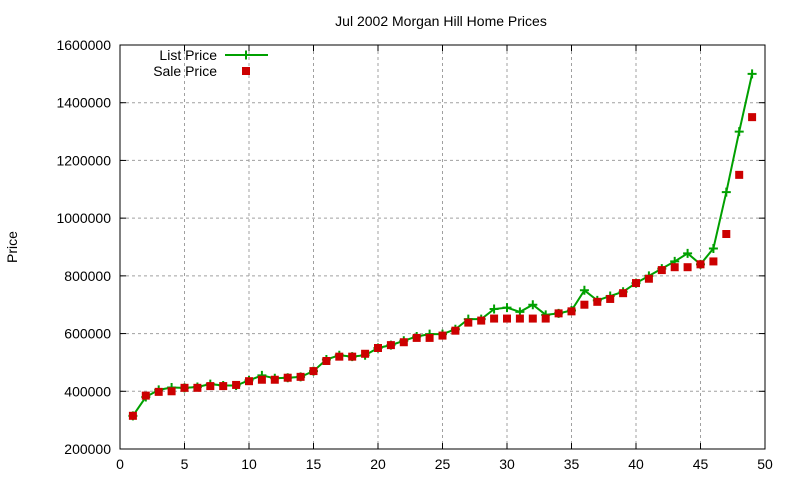  I want to click on x-tick-label: 40, so click(636, 464).